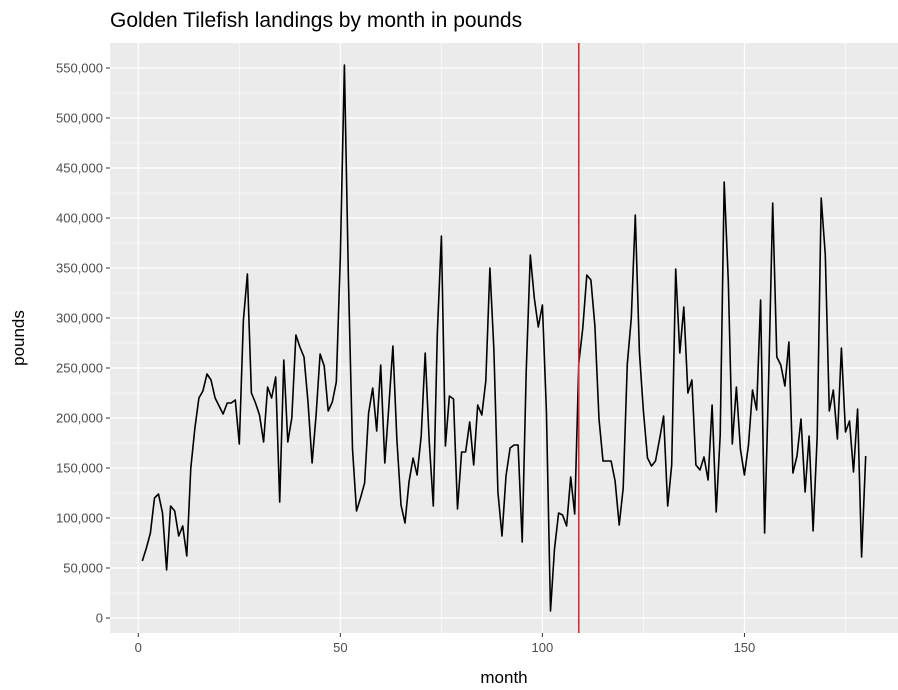 This screenshot has width=898, height=690. What do you see at coordinates (99, 618) in the screenshot?
I see `y-tick-label: 0` at bounding box center [99, 618].